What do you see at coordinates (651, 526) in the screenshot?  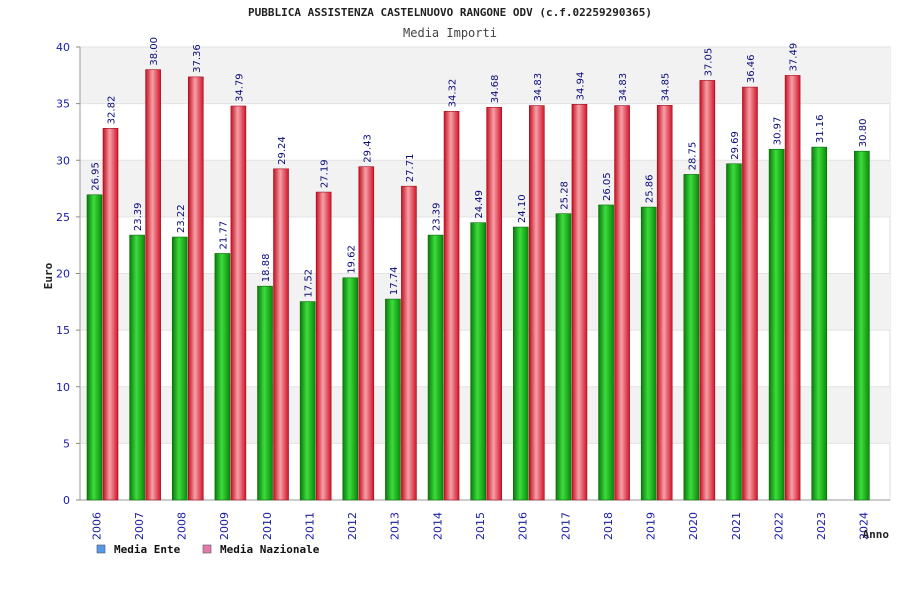 I see `x-tick-label-2019: 2019` at bounding box center [651, 526].